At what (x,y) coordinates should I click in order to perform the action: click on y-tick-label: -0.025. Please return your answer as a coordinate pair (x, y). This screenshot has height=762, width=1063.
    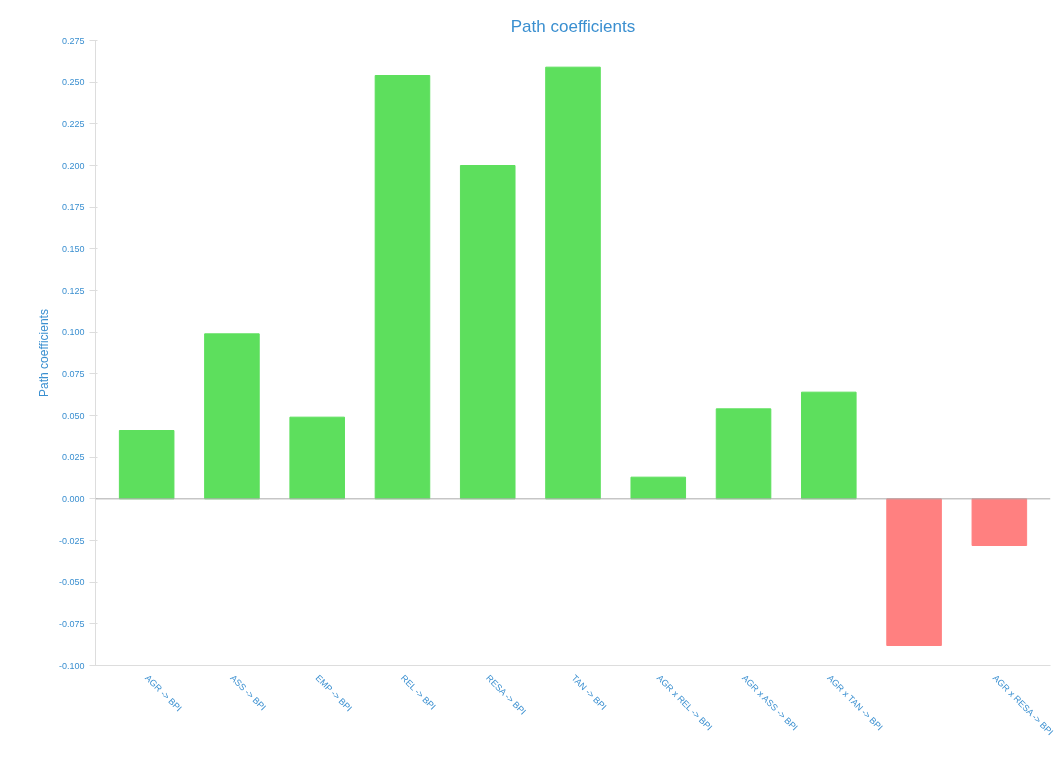
    Looking at the image, I should click on (71, 540).